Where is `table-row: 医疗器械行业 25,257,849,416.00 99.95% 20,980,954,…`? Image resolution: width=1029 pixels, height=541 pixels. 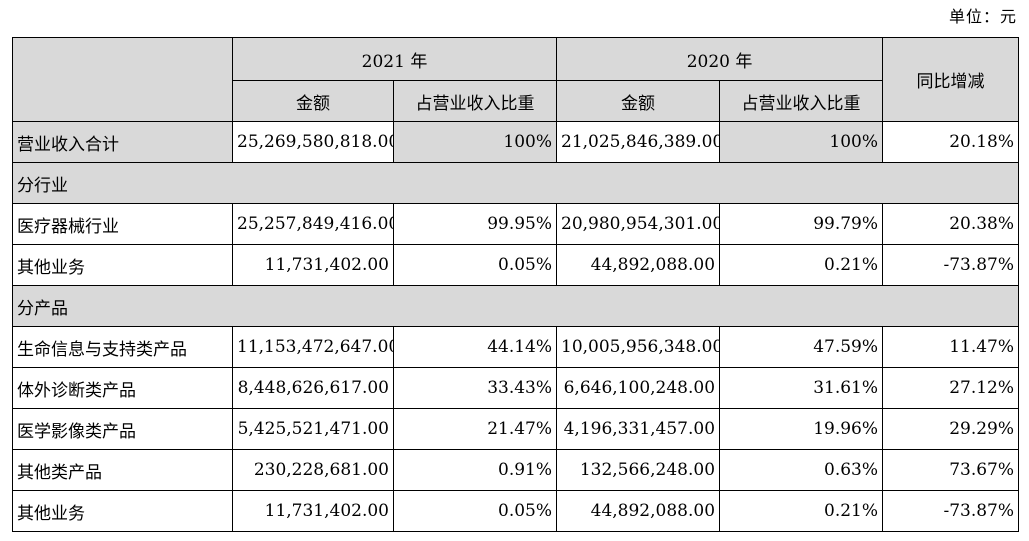
table-row: 医疗器械行业 25,257,849,416.00 99.95% 20,980,954,… is located at coordinates (516, 224).